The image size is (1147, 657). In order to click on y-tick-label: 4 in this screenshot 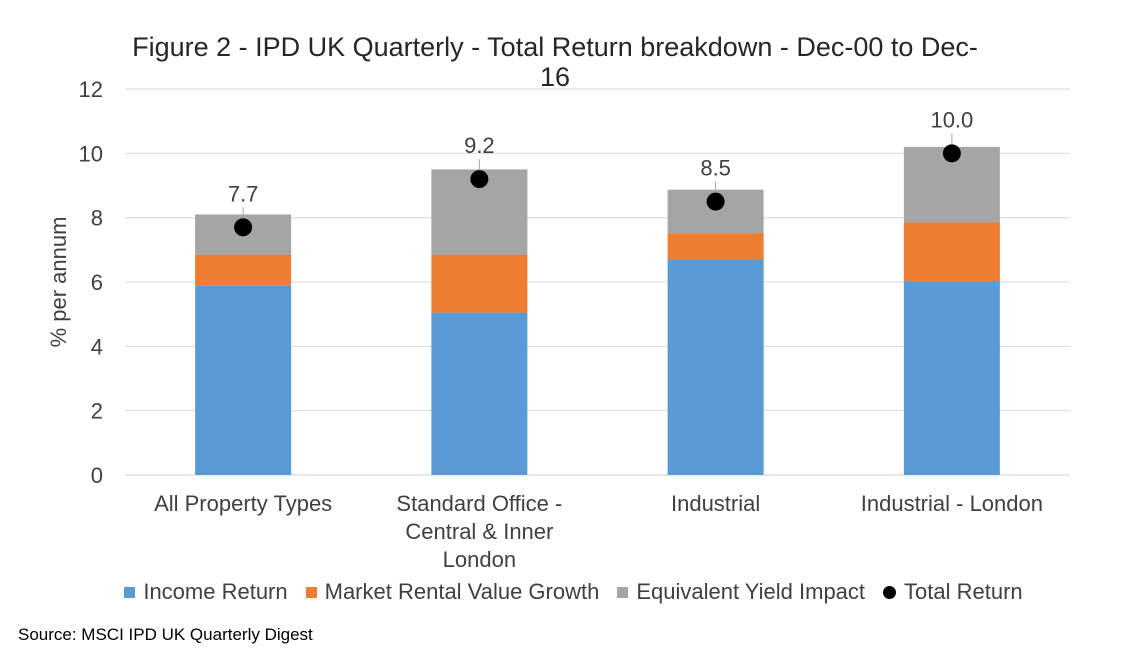, I will do `click(97, 346)`.